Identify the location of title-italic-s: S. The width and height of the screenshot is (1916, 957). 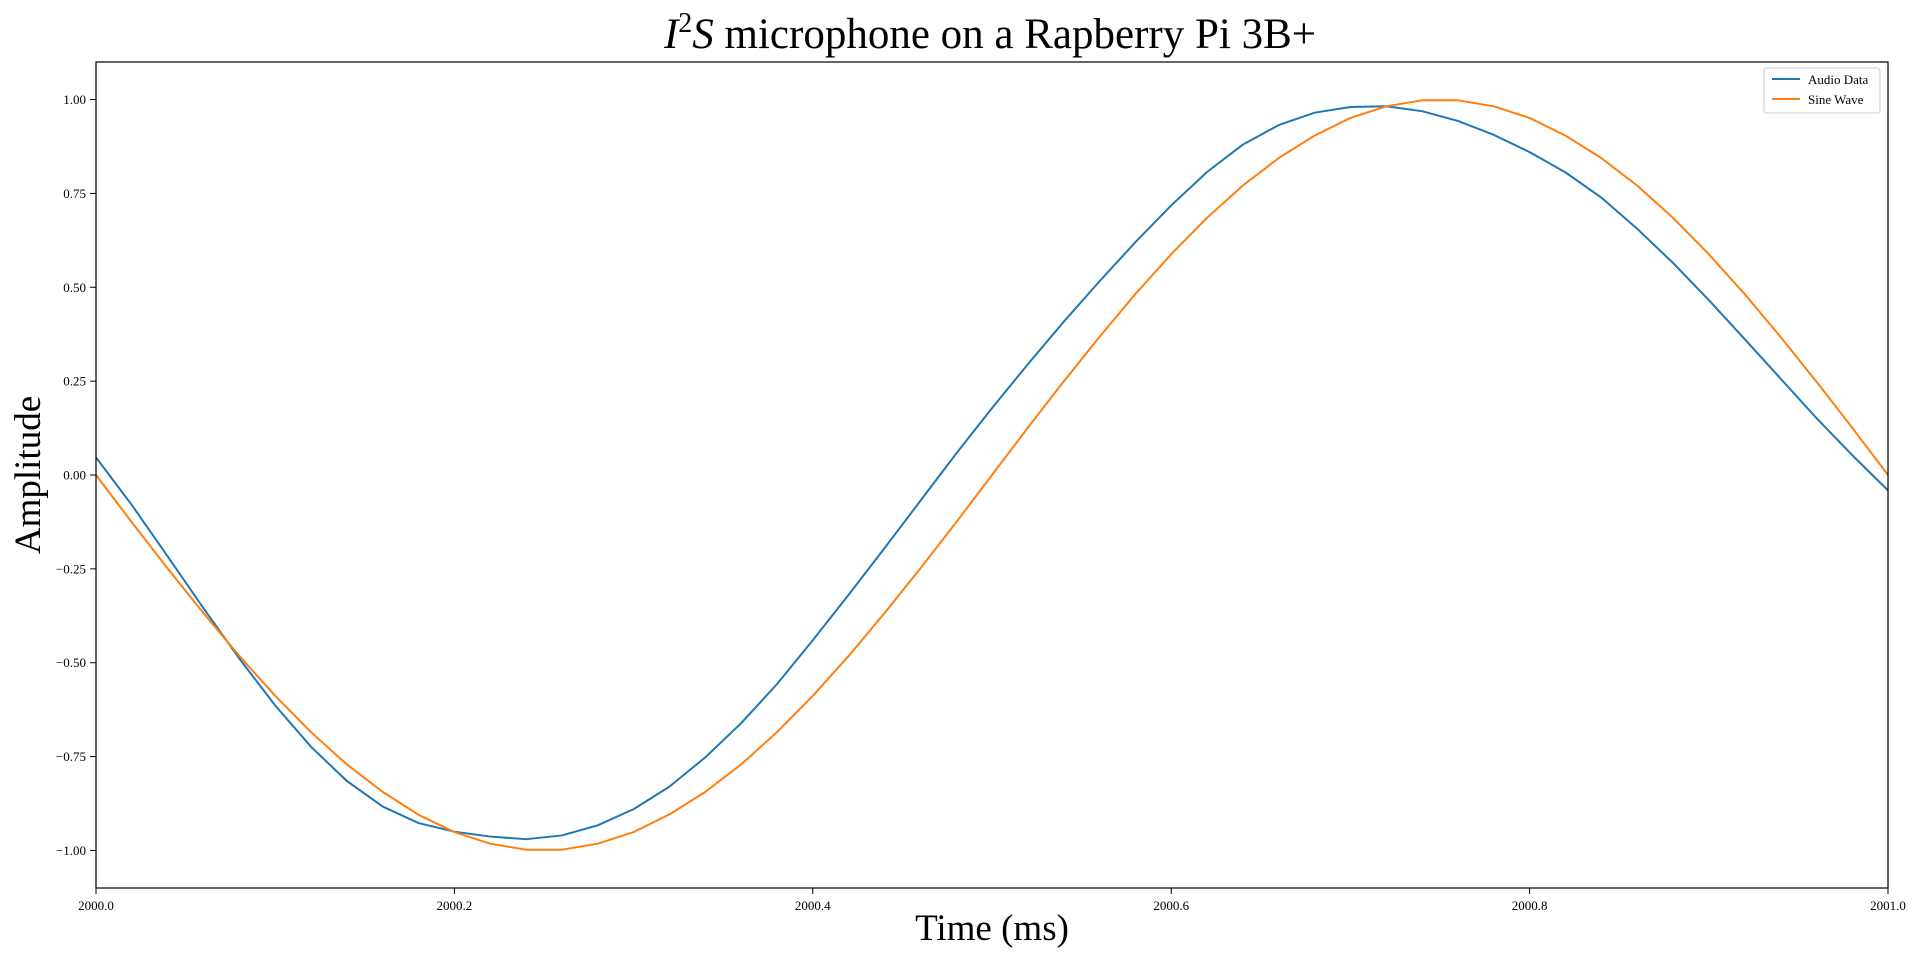
(703, 34).